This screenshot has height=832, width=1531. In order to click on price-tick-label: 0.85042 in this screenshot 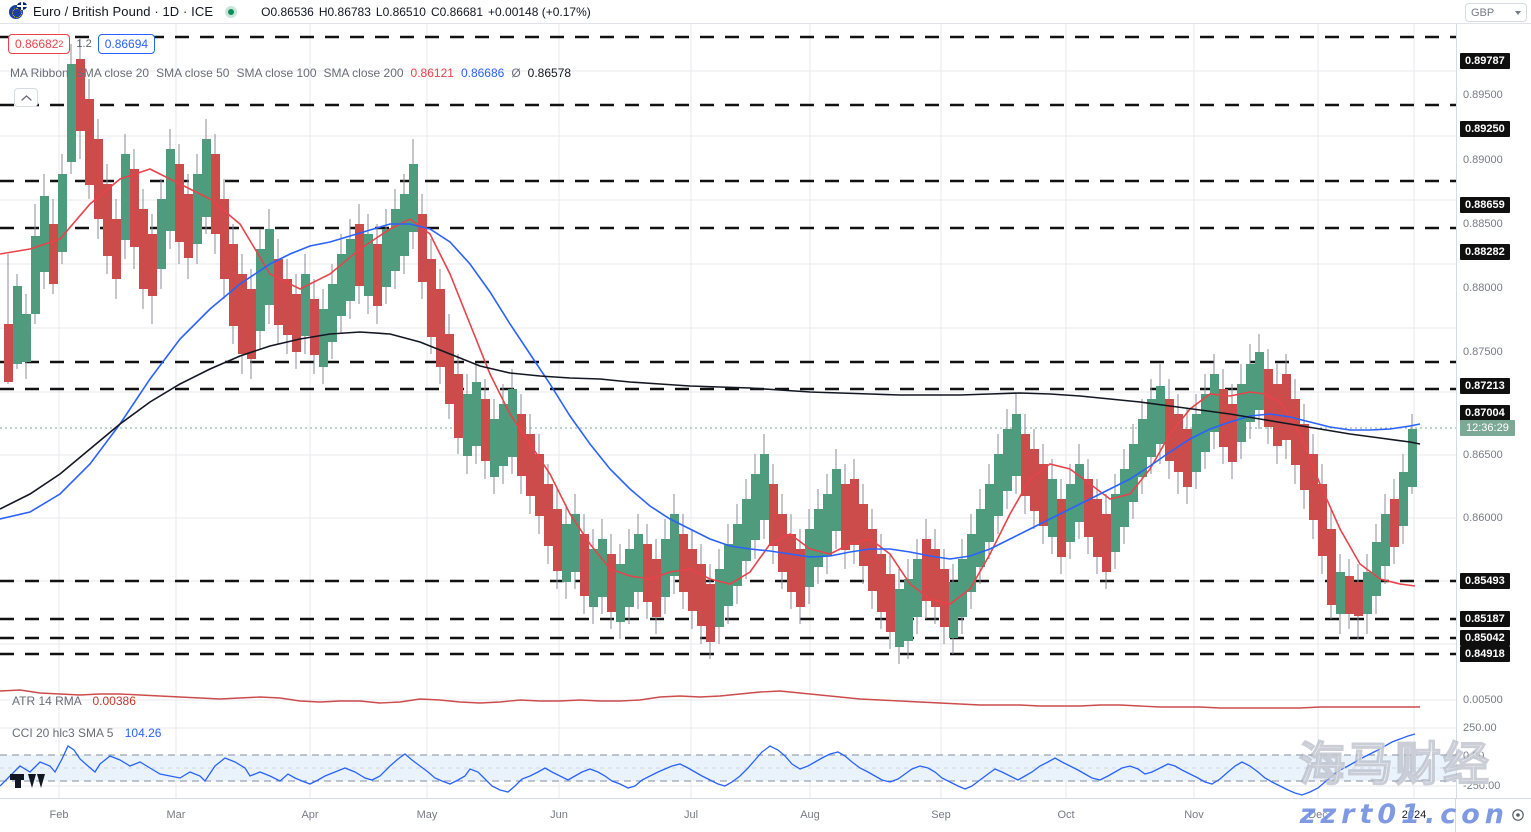, I will do `click(1485, 638)`.